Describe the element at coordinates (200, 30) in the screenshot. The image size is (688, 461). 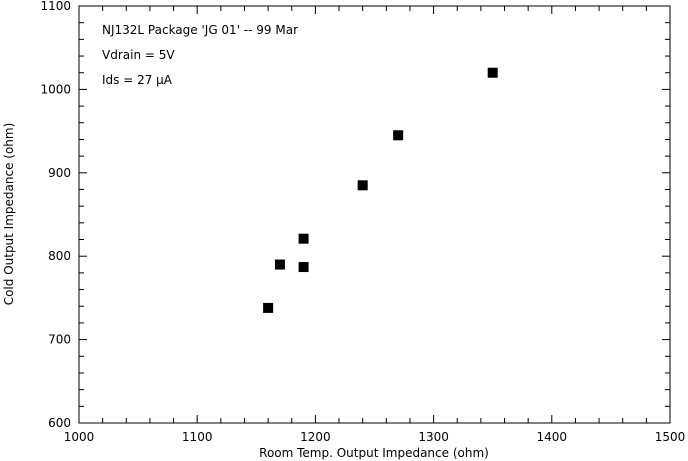
I see `annotation-title: NJ132L Package 'JG 01' -- 99 Mar` at that location.